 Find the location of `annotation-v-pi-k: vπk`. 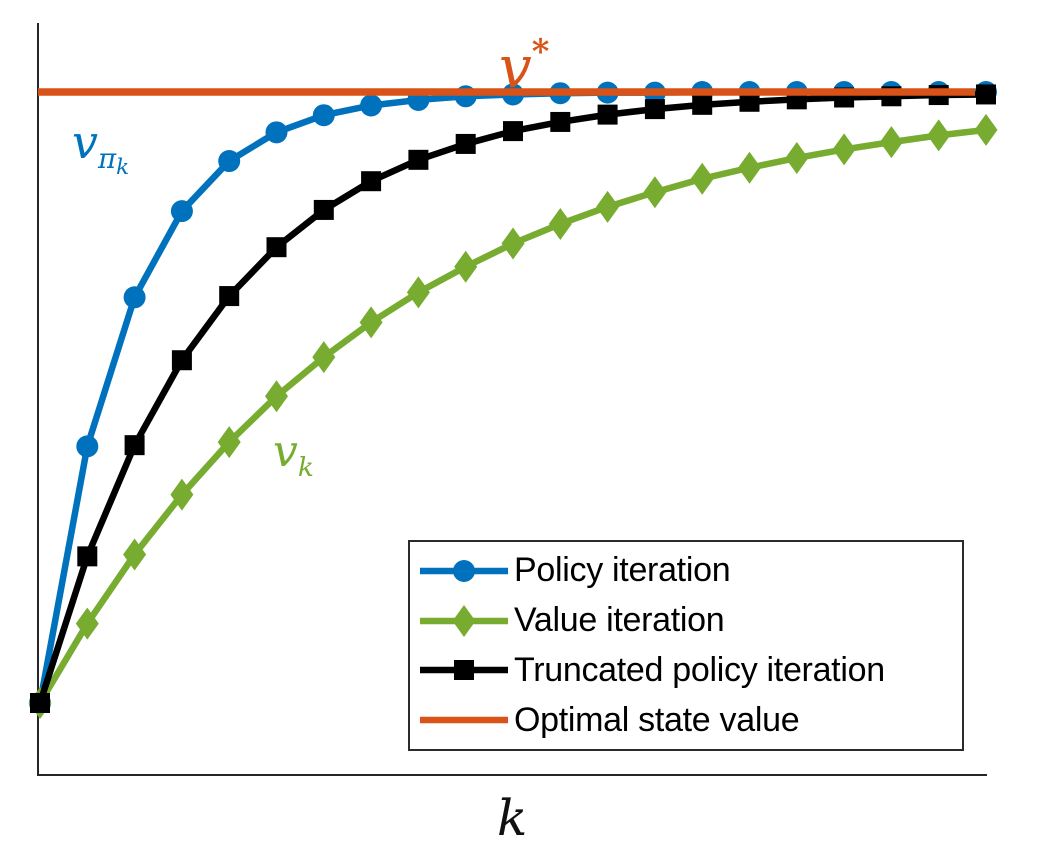

annotation-v-pi-k: vπk is located at coordinates (100, 149).